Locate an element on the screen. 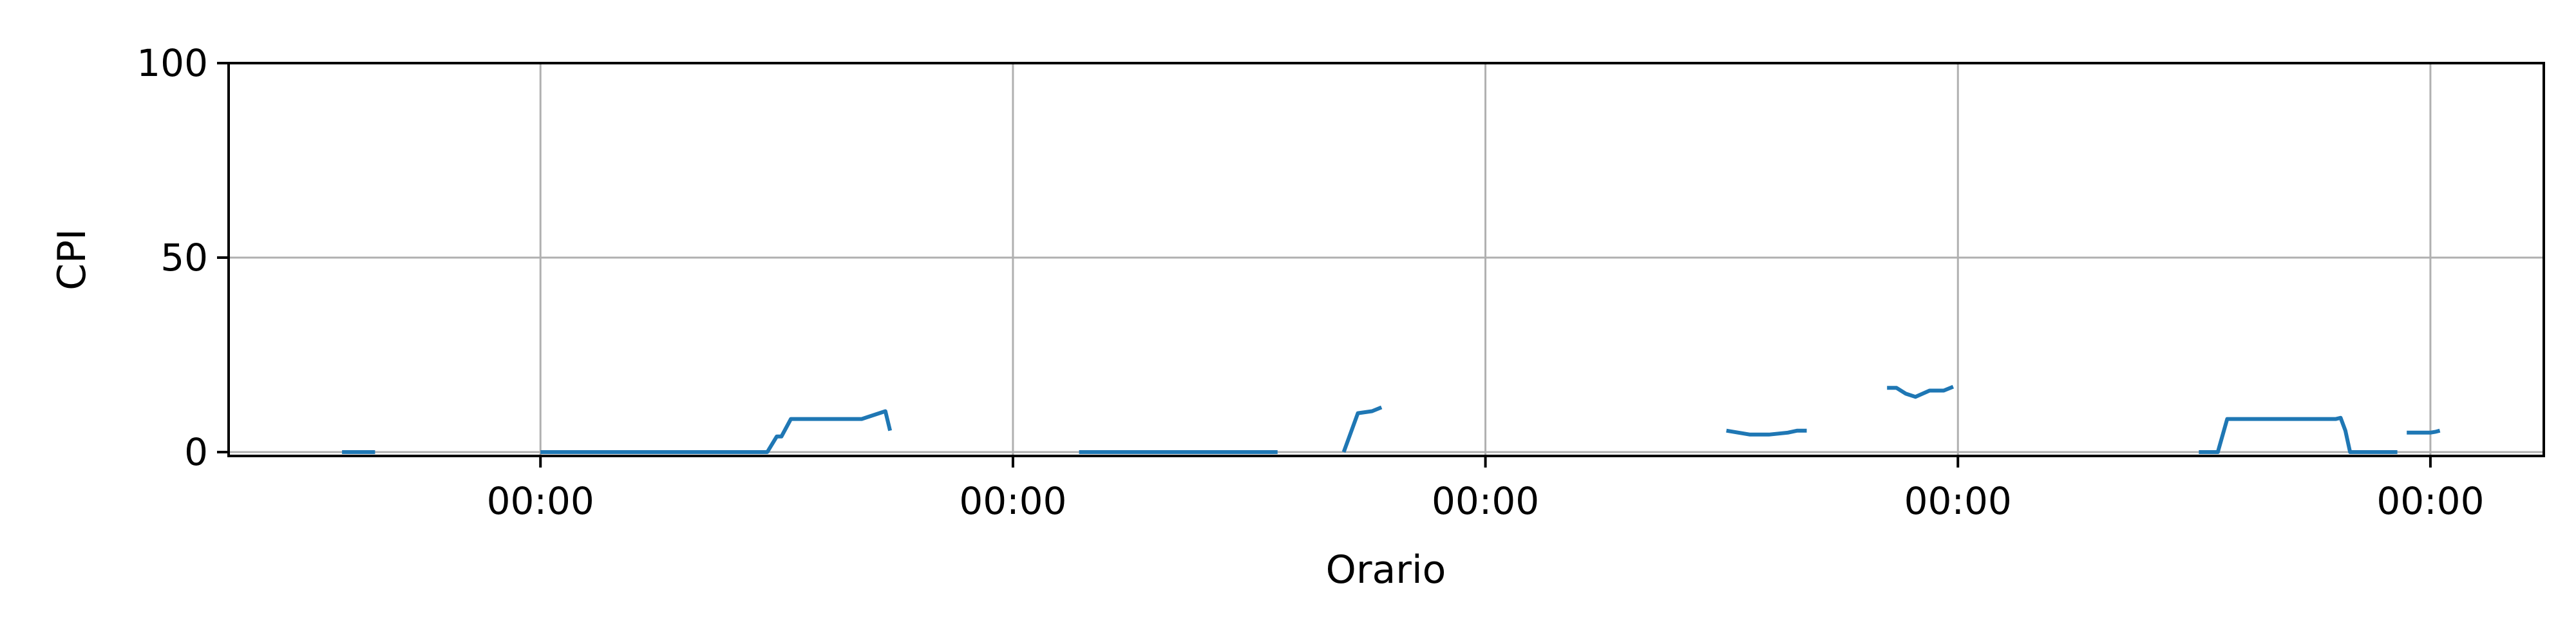 The height and width of the screenshot is (644, 2576). series-cpi is located at coordinates (1391, 419).